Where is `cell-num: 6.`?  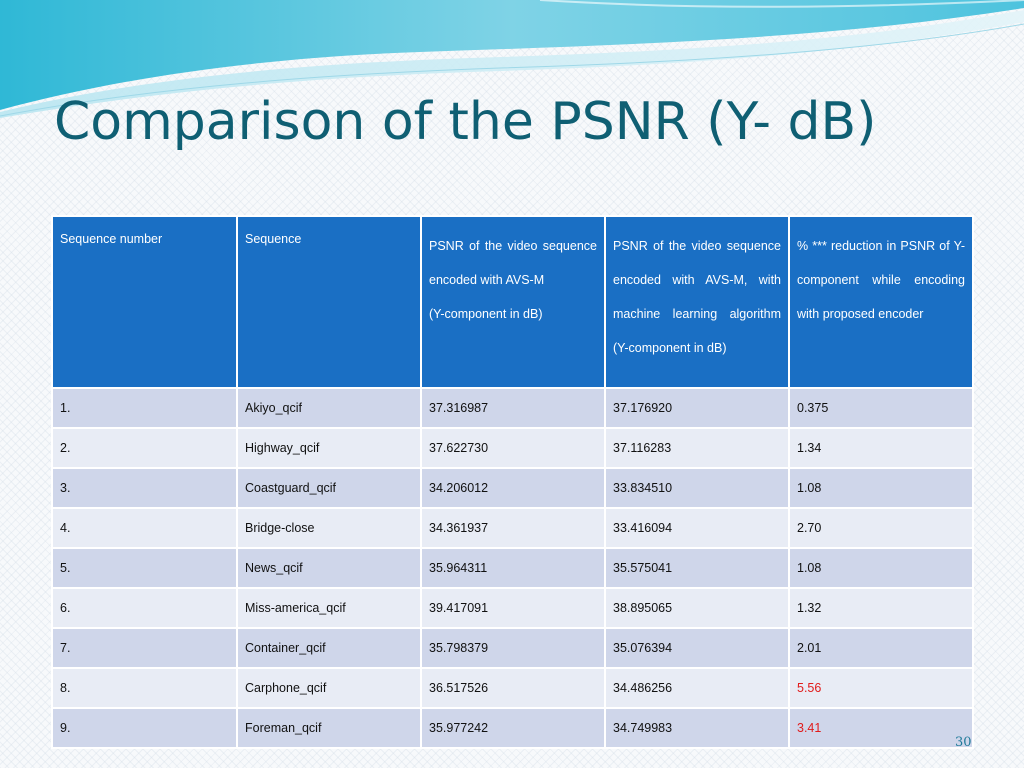
cell-num: 6. is located at coordinates (144, 608).